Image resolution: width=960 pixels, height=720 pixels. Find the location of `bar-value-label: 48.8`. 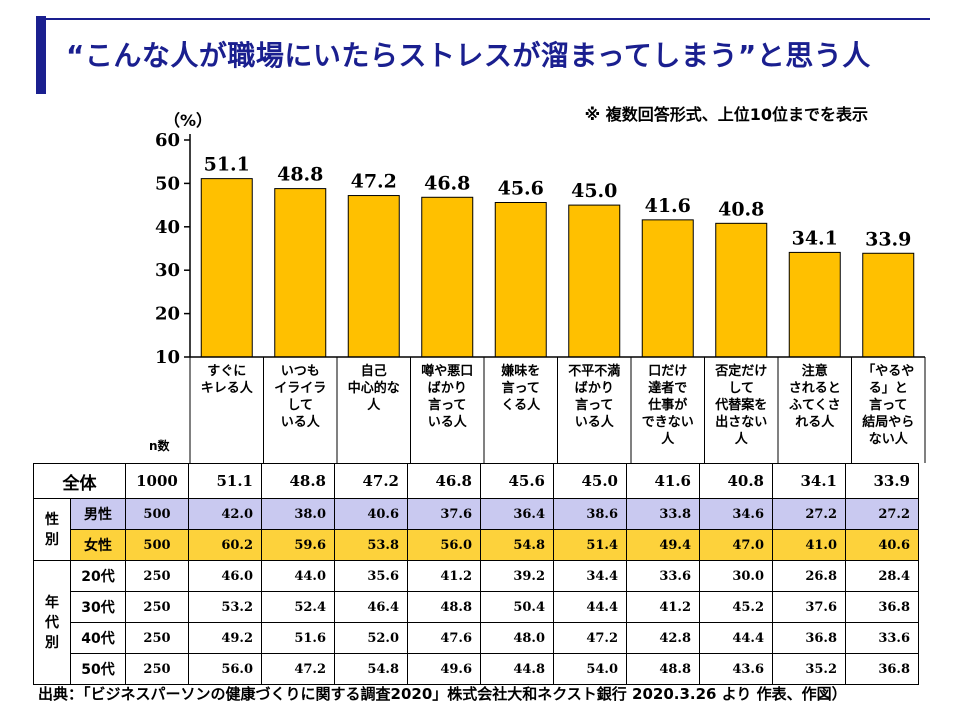

bar-value-label: 48.8 is located at coordinates (300, 175).